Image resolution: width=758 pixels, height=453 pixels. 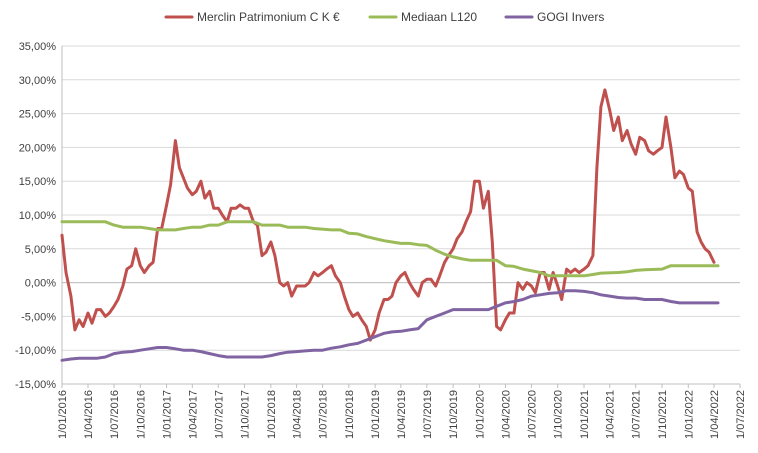 I want to click on y-tick-label: -10,00%, so click(x=35, y=351).